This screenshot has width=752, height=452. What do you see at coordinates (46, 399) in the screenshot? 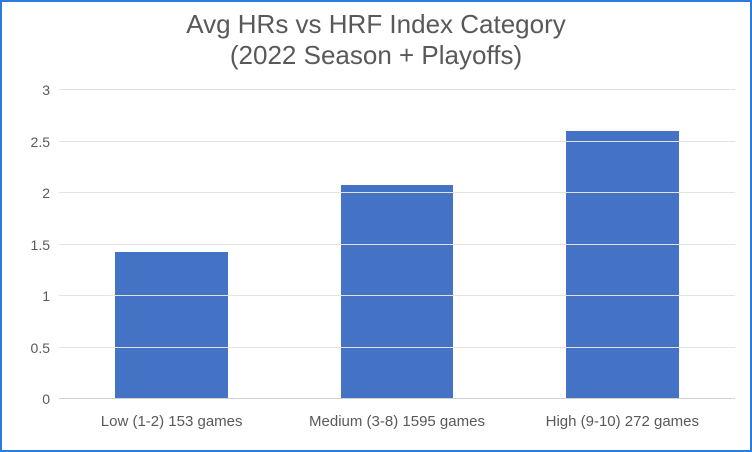
I see `y-tick-label: 0` at bounding box center [46, 399].